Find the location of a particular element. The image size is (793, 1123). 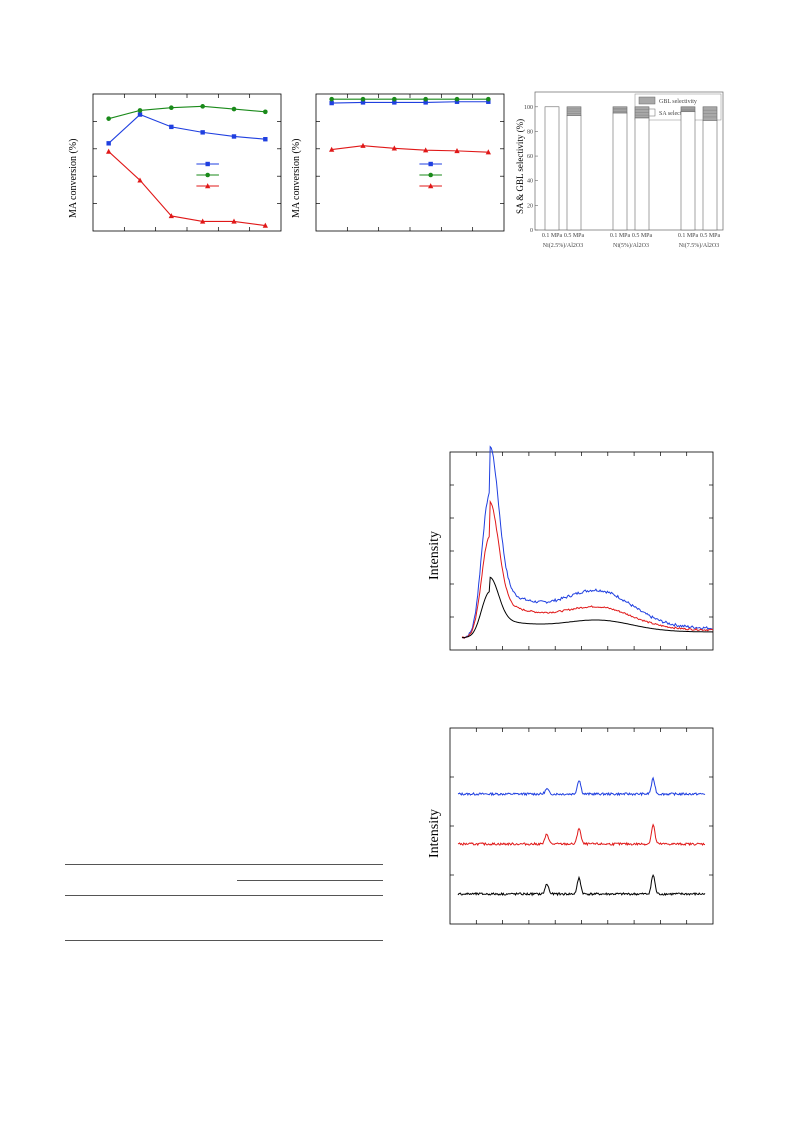

table-header-subrule is located at coordinates (310, 880).